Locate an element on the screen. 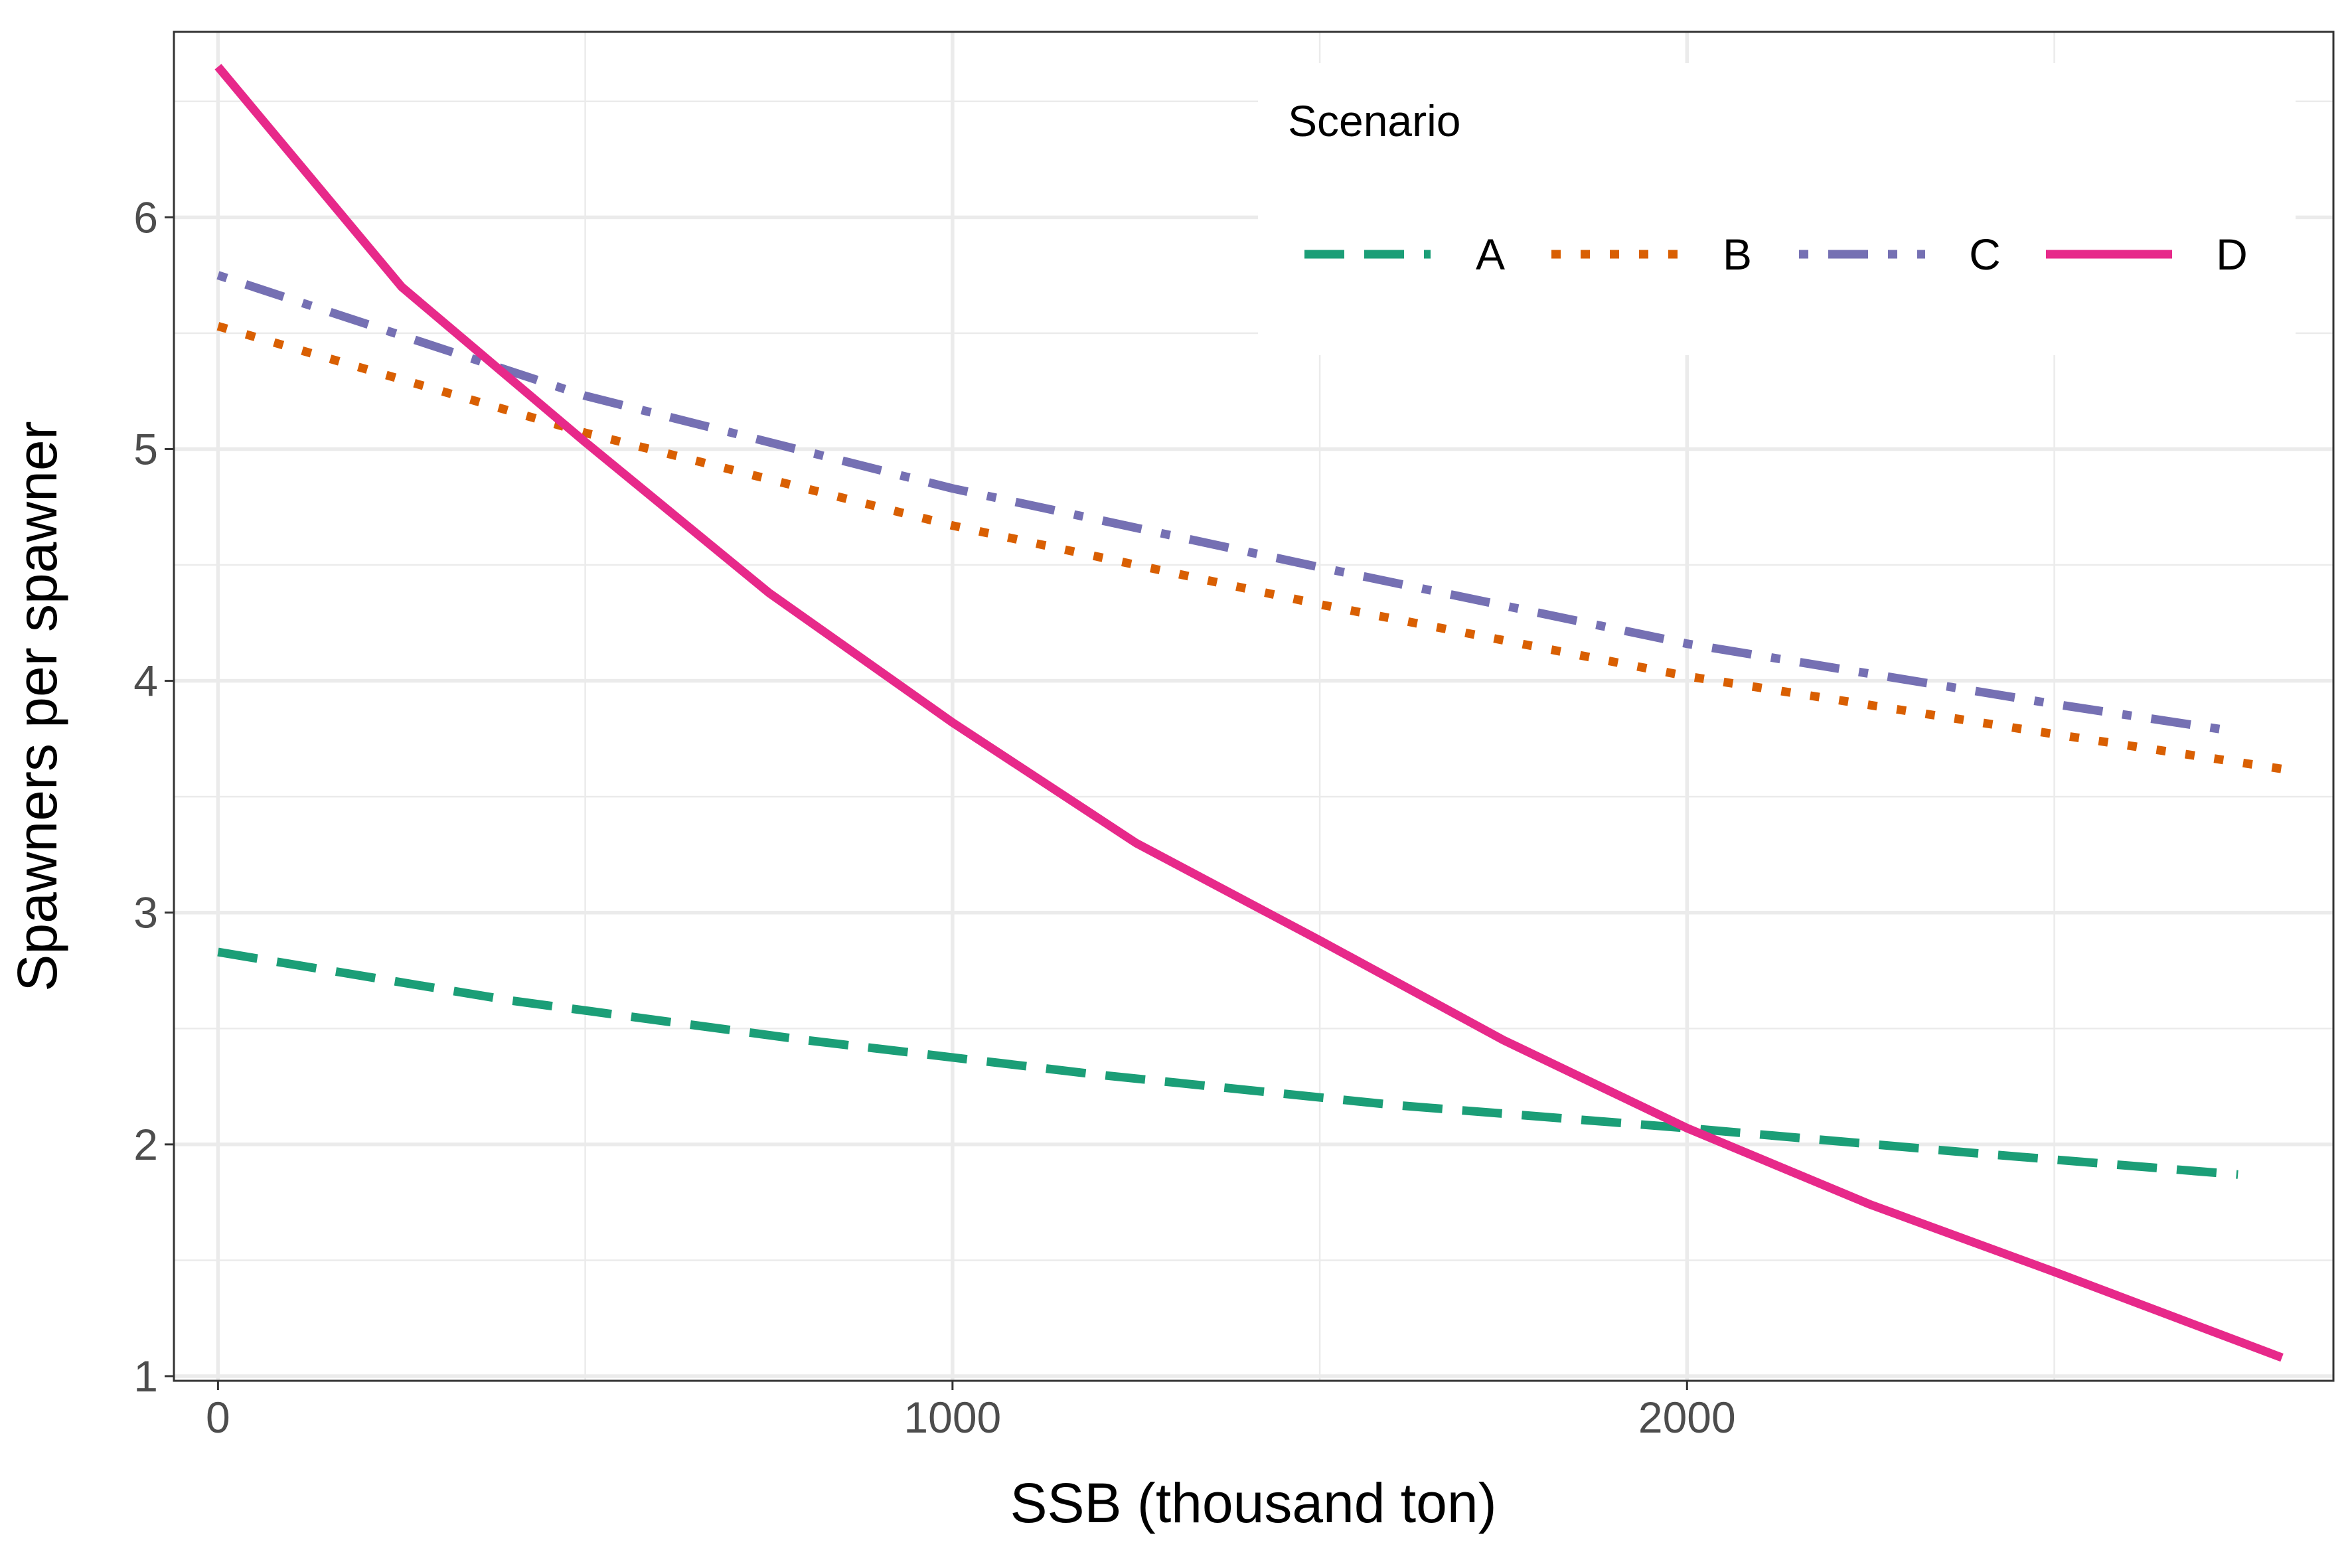 This screenshot has width=2352, height=1568. x-tick-label: 2000 is located at coordinates (1687, 1418).